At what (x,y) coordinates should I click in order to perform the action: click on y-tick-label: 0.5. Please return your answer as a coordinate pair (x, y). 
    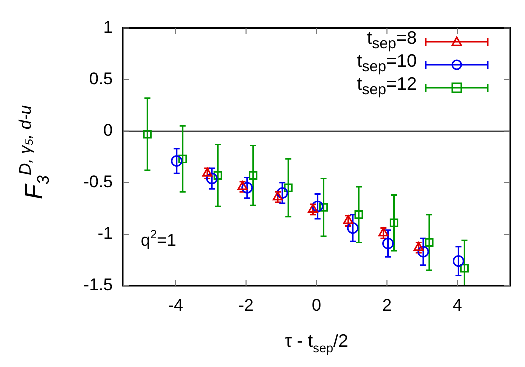
    Looking at the image, I should click on (101, 78).